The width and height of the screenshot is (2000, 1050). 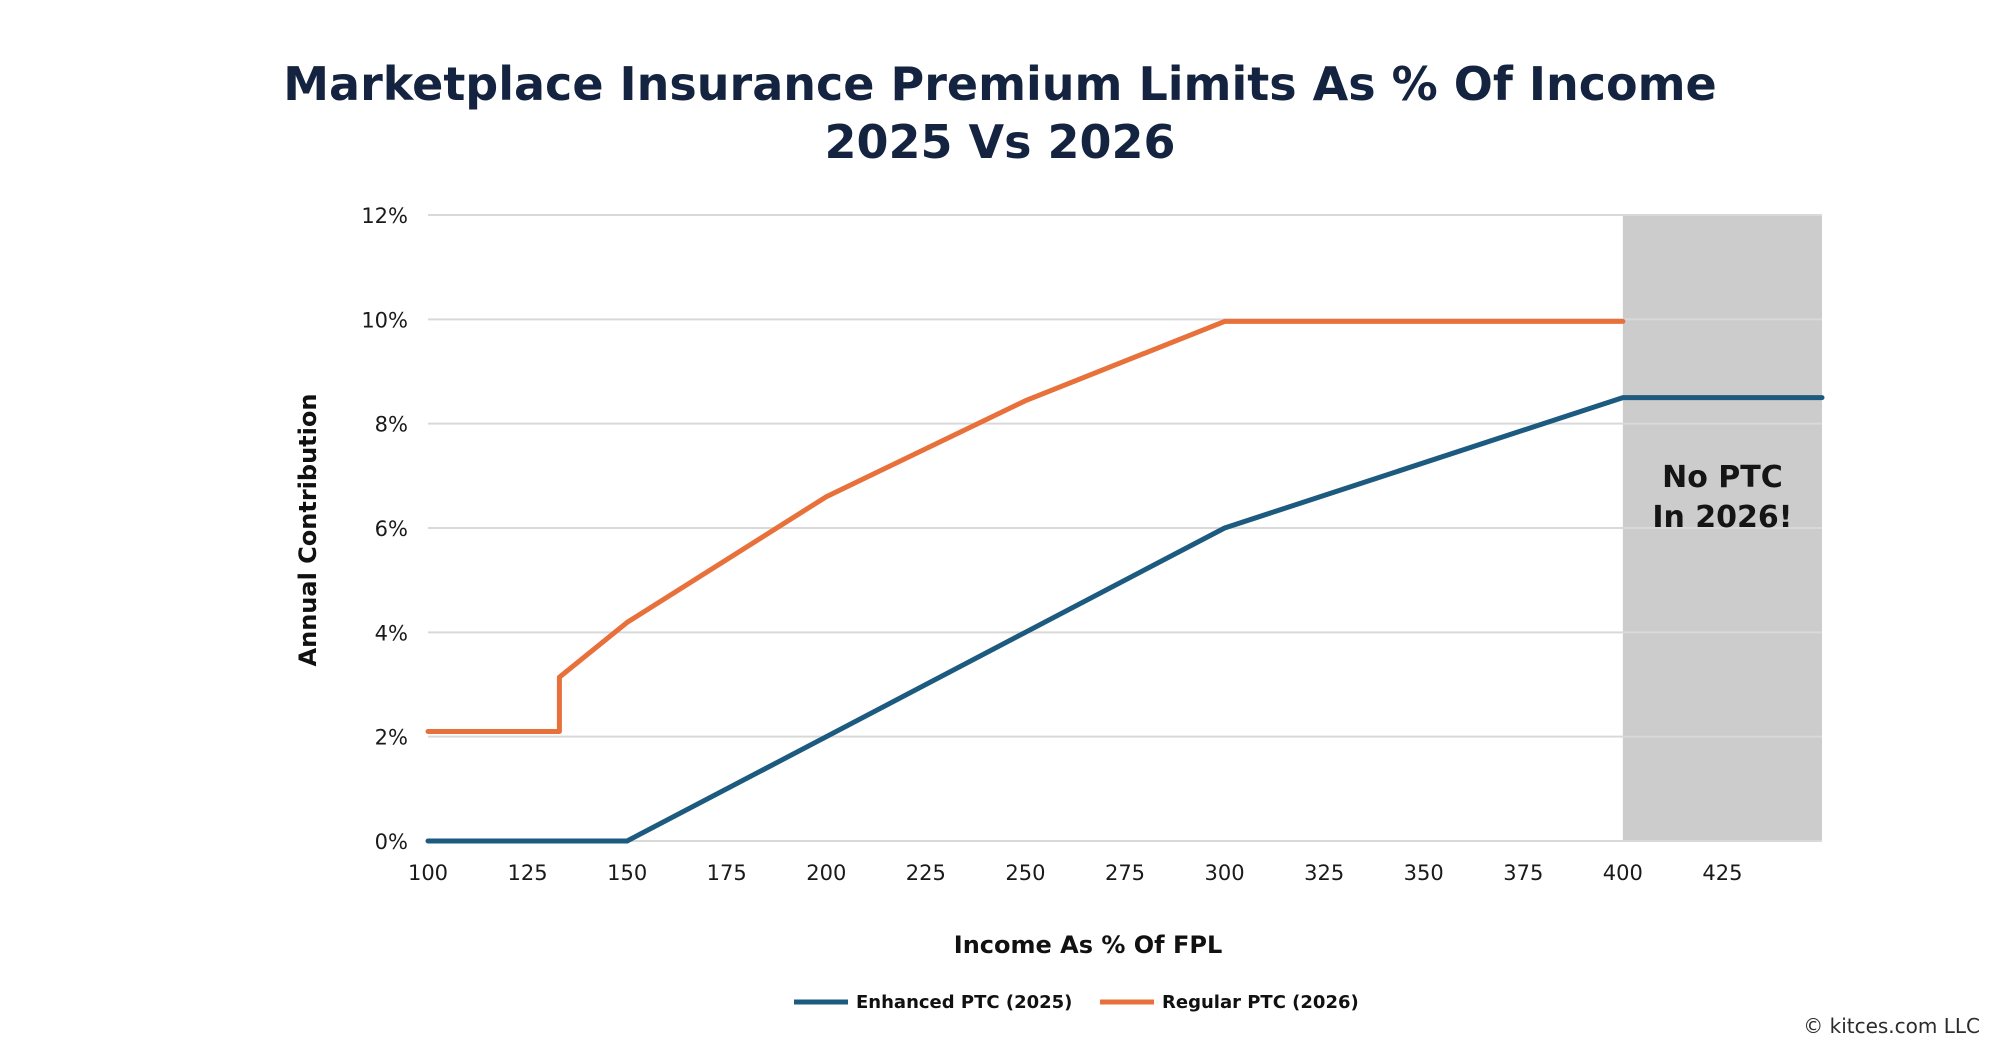 I want to click on x-axis-label: Income As % Of FPL, so click(x=1088, y=945).